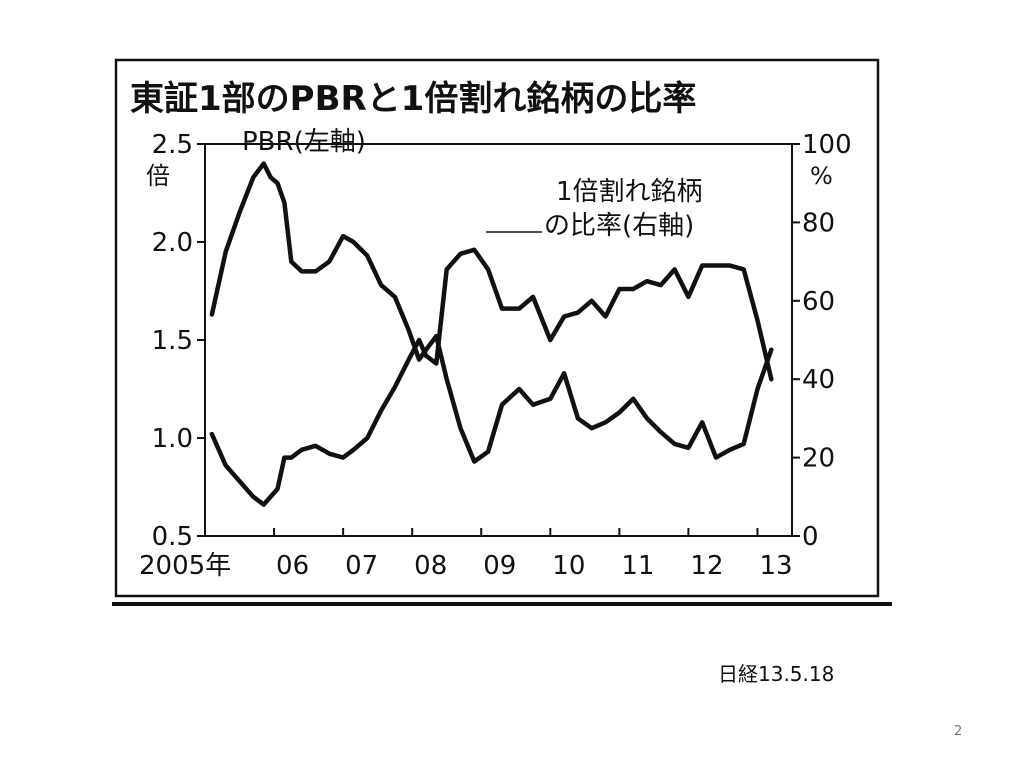 Image resolution: width=1024 pixels, height=768 pixels. Describe the element at coordinates (430, 566) in the screenshot. I see `x-tick-label: 08` at that location.